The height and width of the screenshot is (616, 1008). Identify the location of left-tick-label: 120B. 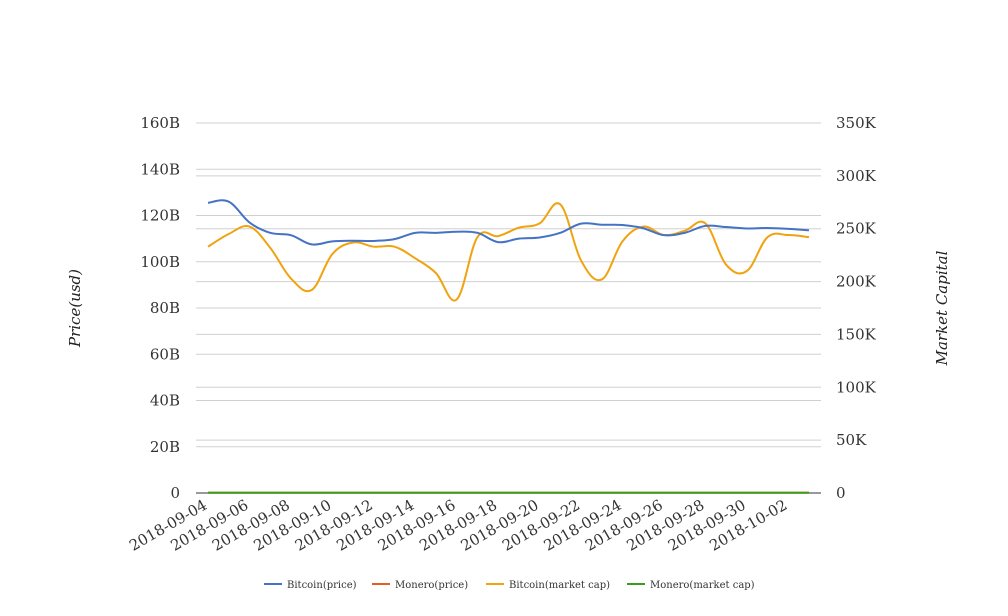
(160, 216).